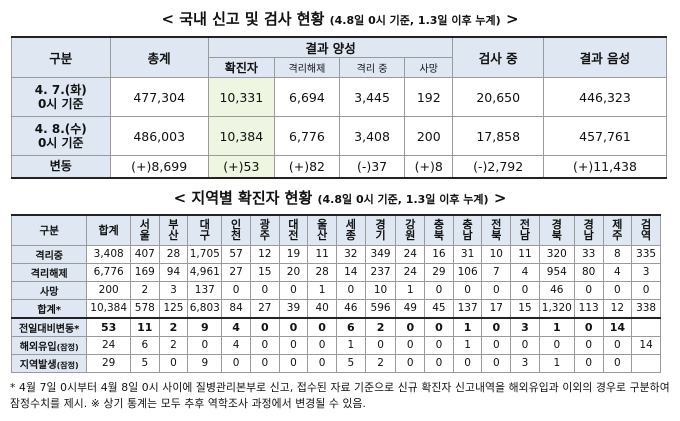  What do you see at coordinates (498, 97) in the screenshot?
I see `cell-testing: 20,650` at bounding box center [498, 97].